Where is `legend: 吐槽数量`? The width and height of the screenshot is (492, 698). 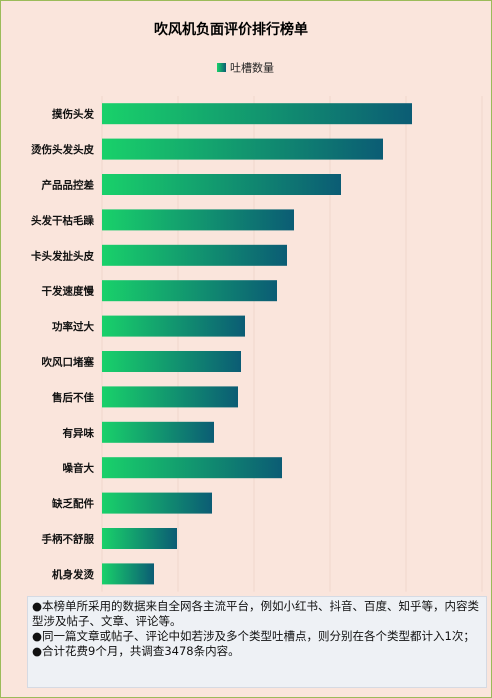 legend: 吐槽数量 is located at coordinates (245, 68).